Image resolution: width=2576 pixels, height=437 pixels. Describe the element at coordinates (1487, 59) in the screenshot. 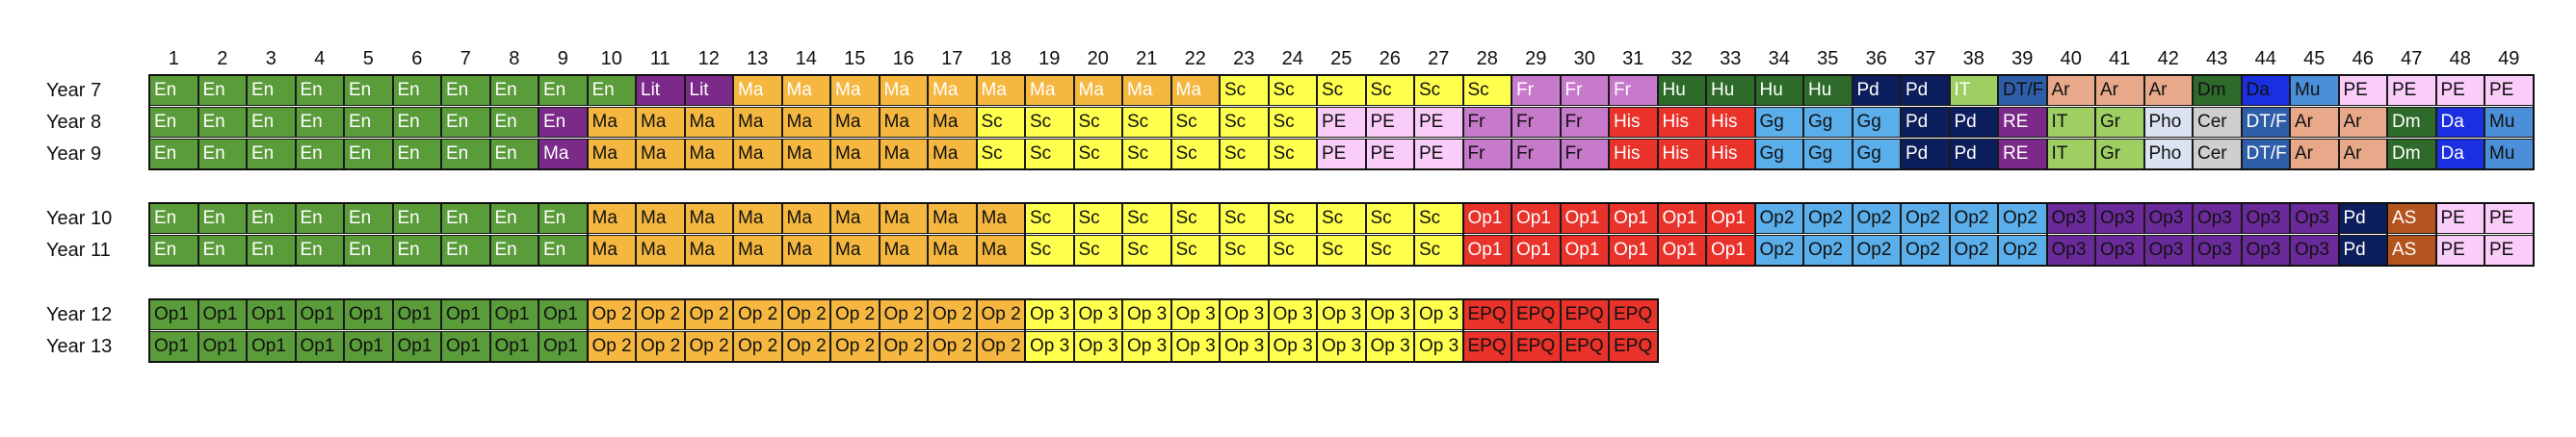

I see `column-number: 28` at that location.